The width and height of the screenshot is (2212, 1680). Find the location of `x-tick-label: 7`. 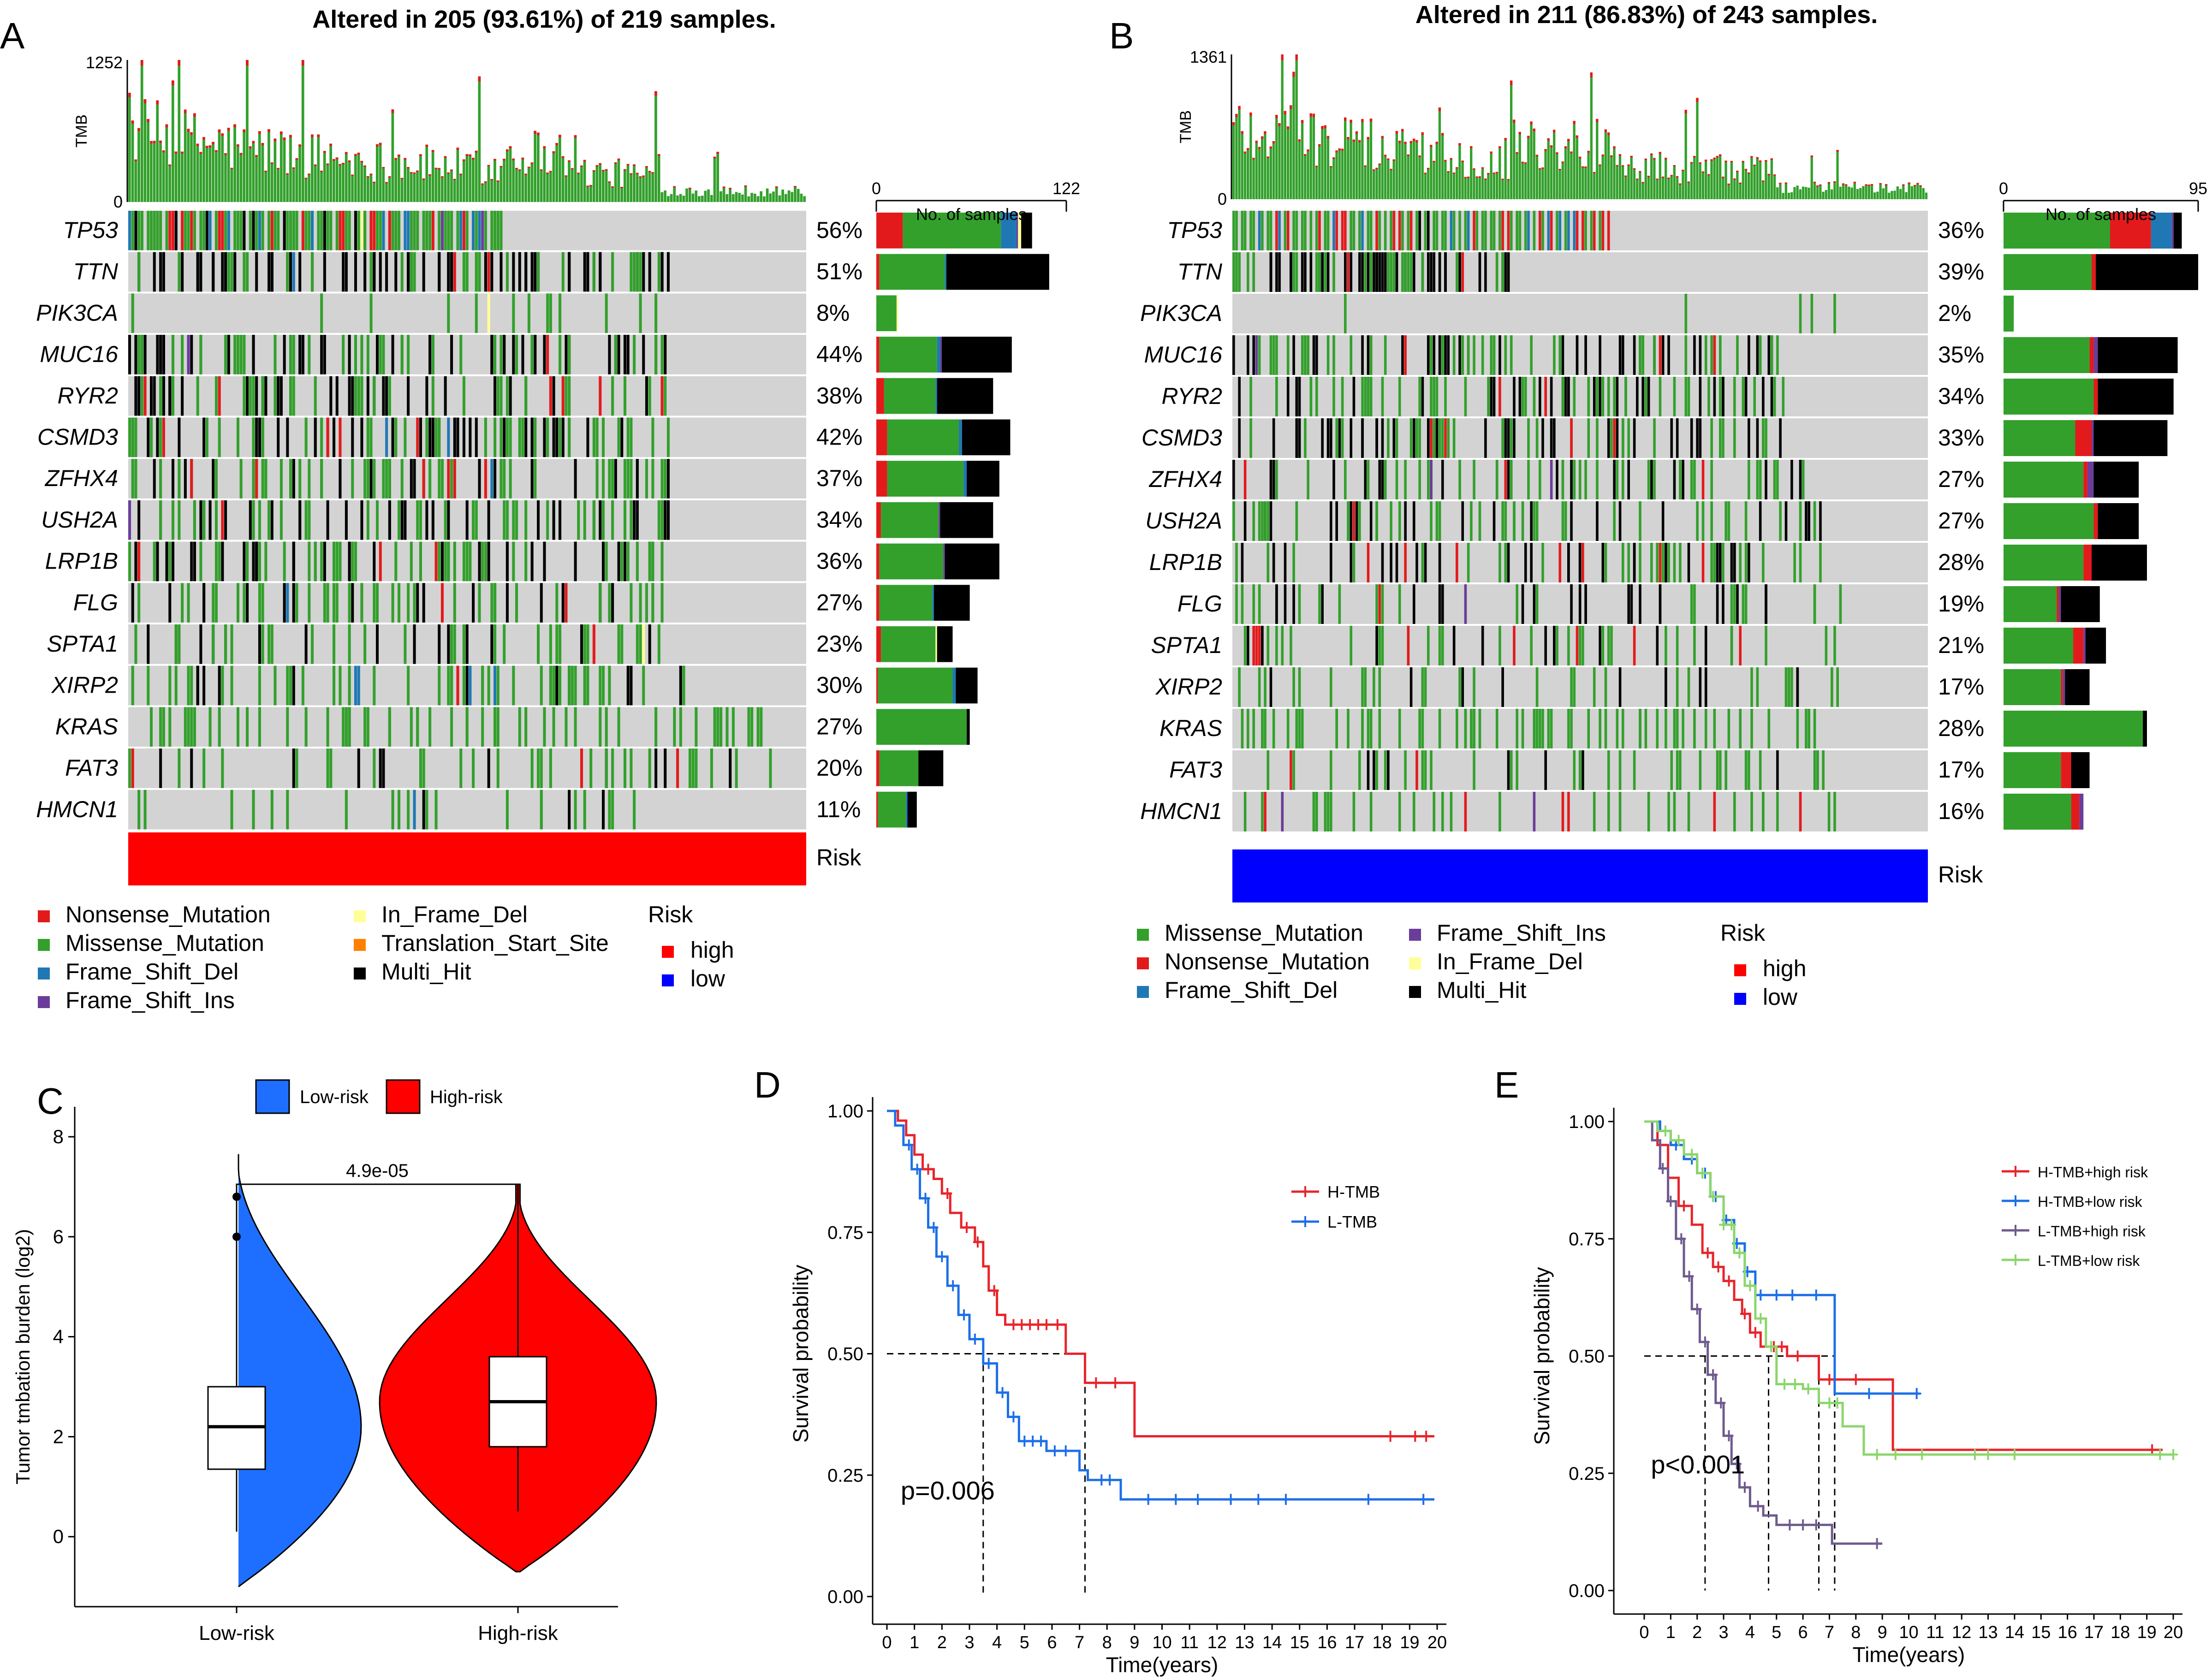

x-tick-label: 7 is located at coordinates (1829, 1632).